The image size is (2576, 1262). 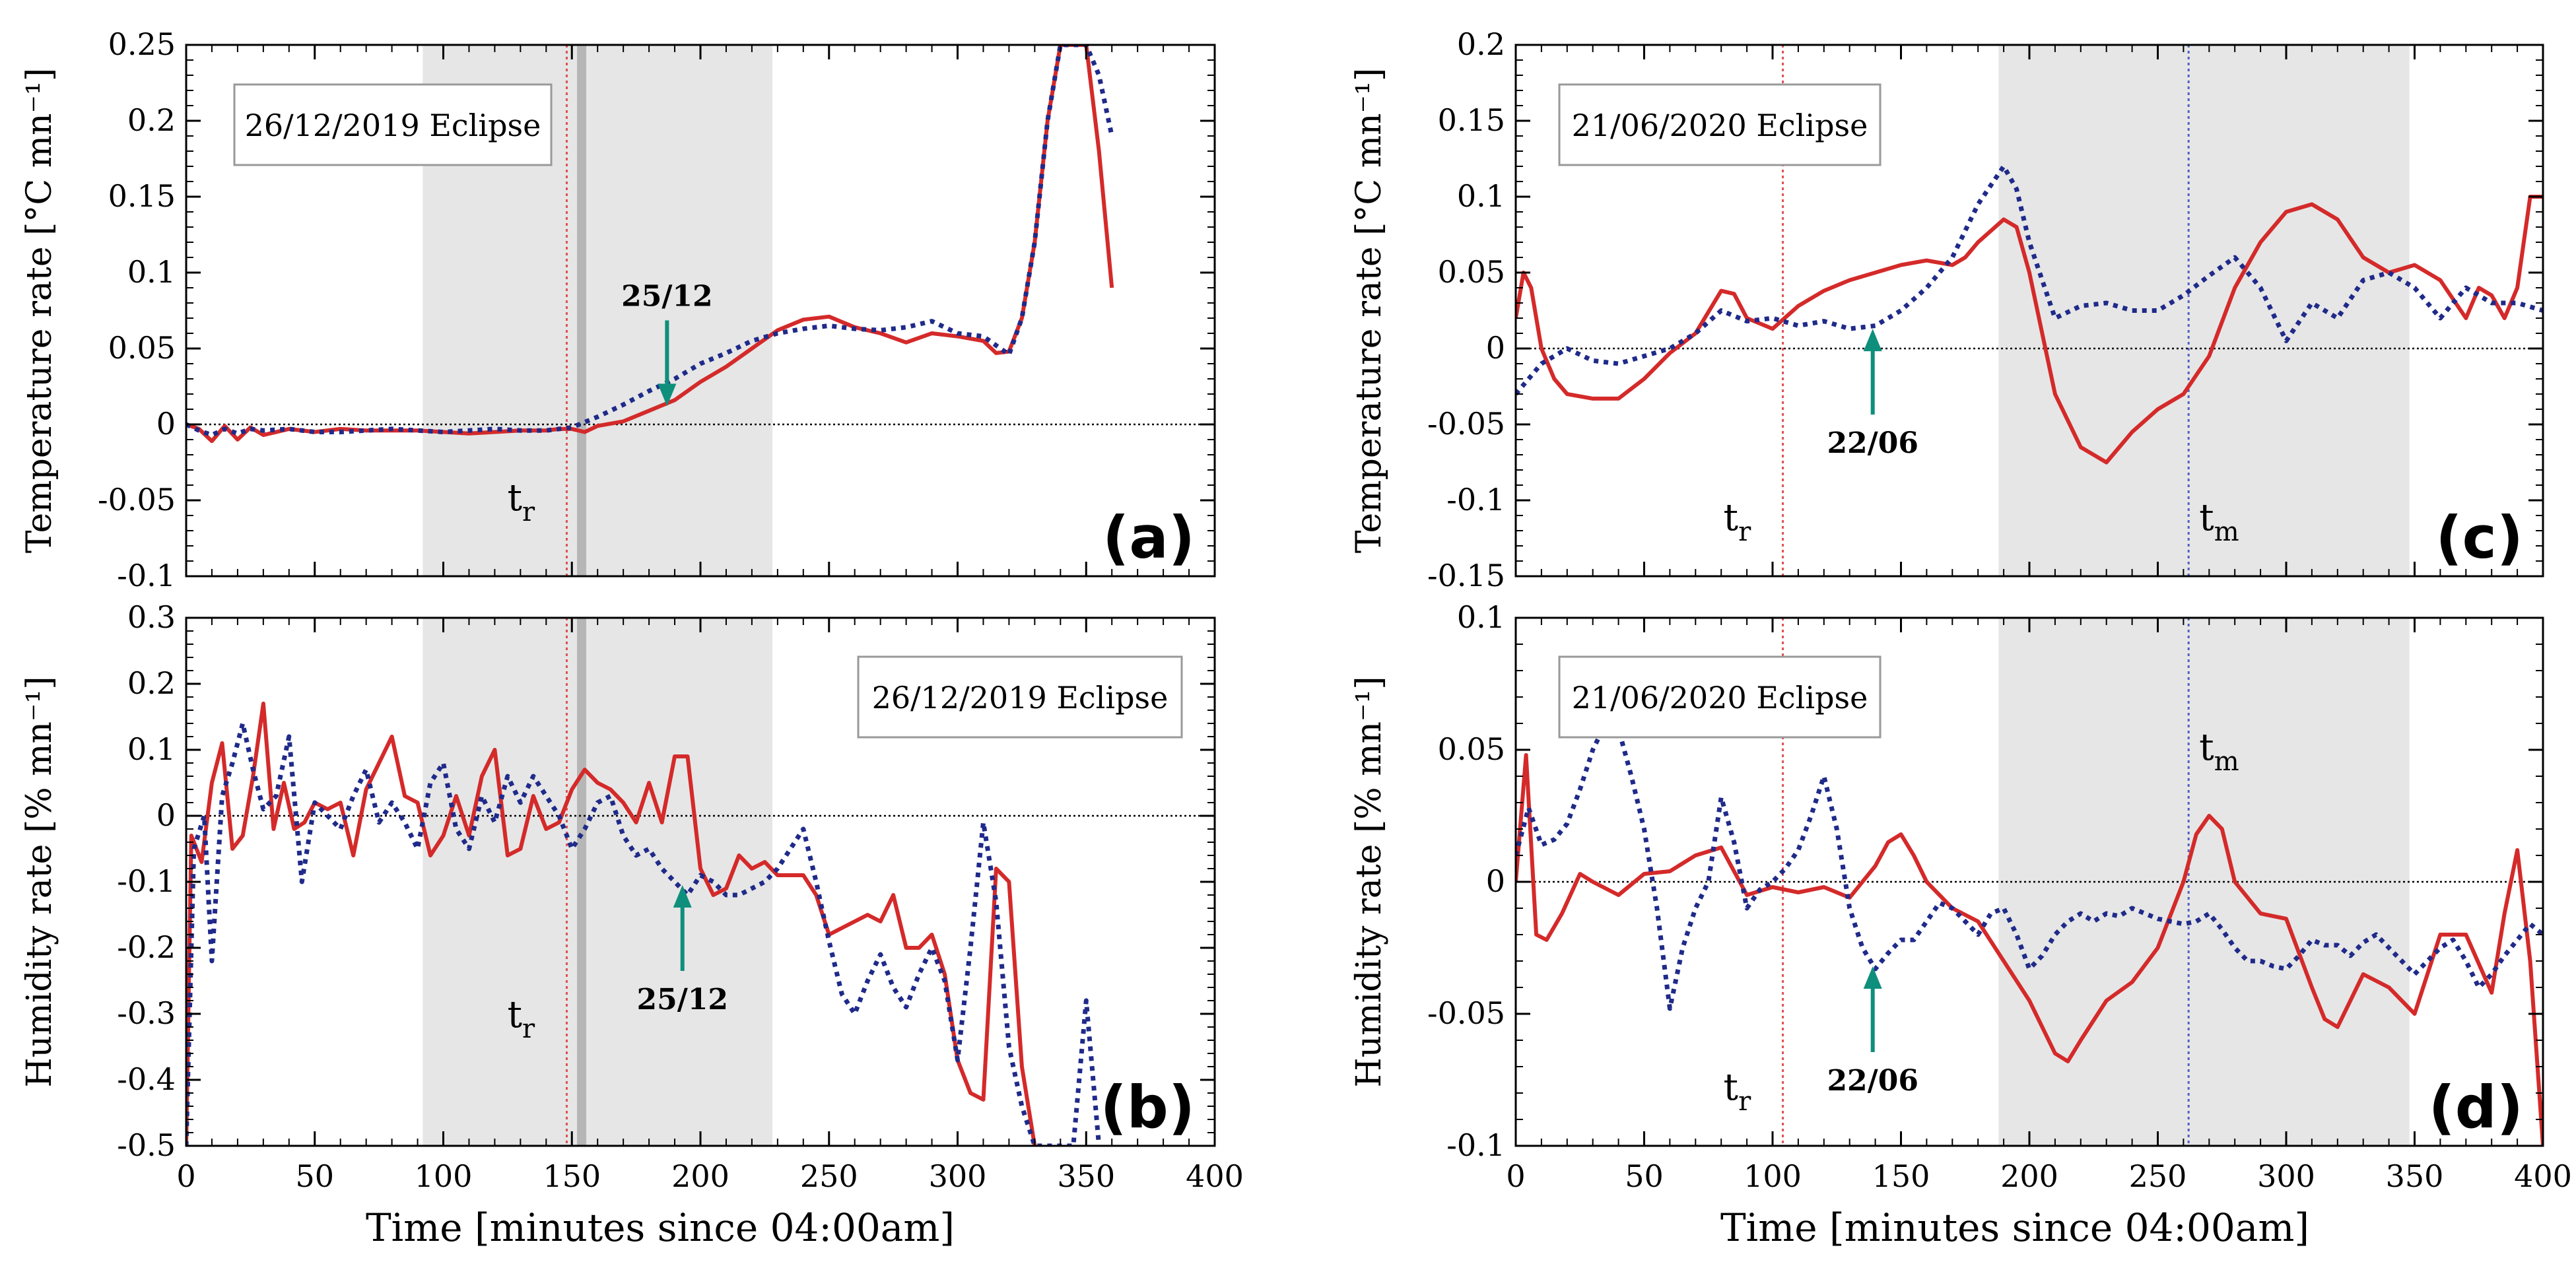 I want to click on y-tick-label: -0.3, so click(x=147, y=1013).